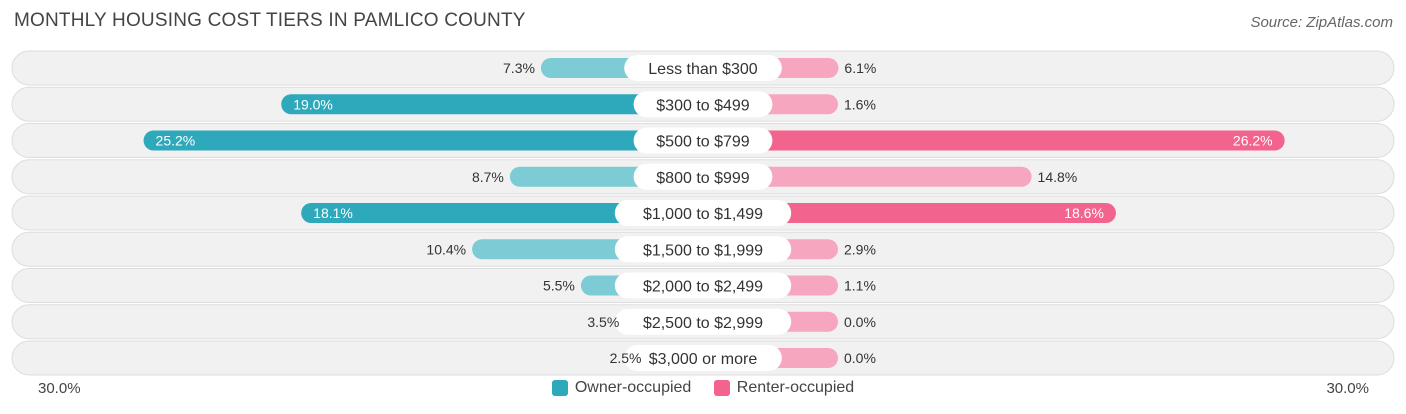 This screenshot has width=1406, height=414. I want to click on owner-value-label: 18.1%, so click(333, 213).